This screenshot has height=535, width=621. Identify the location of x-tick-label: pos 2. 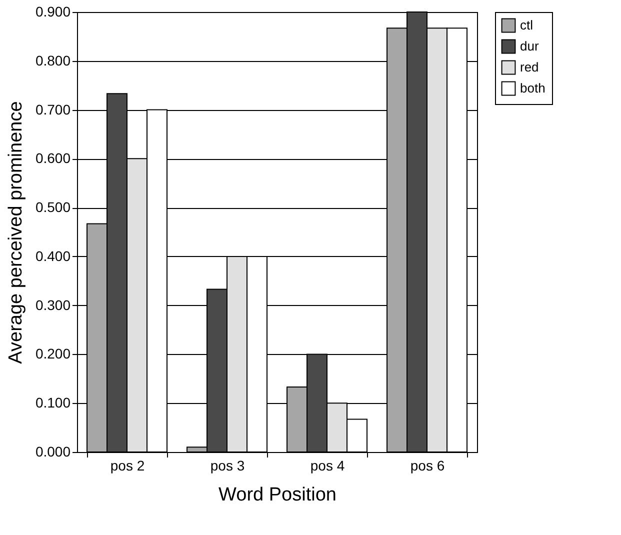
(127, 466).